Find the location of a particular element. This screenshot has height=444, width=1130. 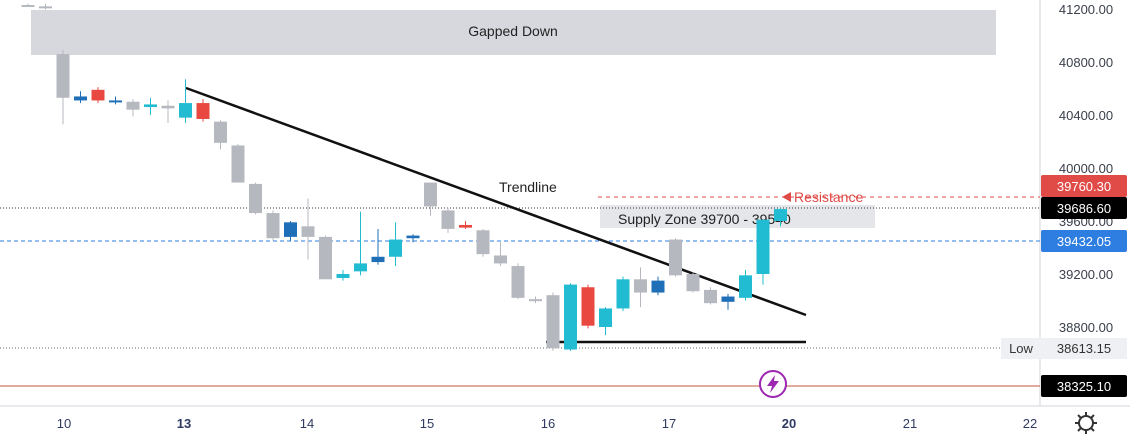

prev-close-price-bg is located at coordinates (1084, 241).